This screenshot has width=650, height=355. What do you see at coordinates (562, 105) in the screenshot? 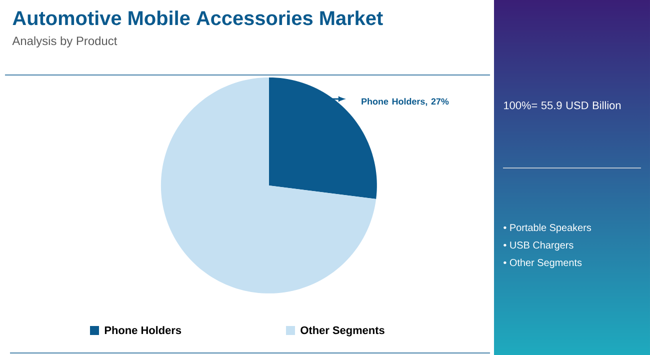
I see `text: 100%= 55.9 USD Billion` at bounding box center [562, 105].